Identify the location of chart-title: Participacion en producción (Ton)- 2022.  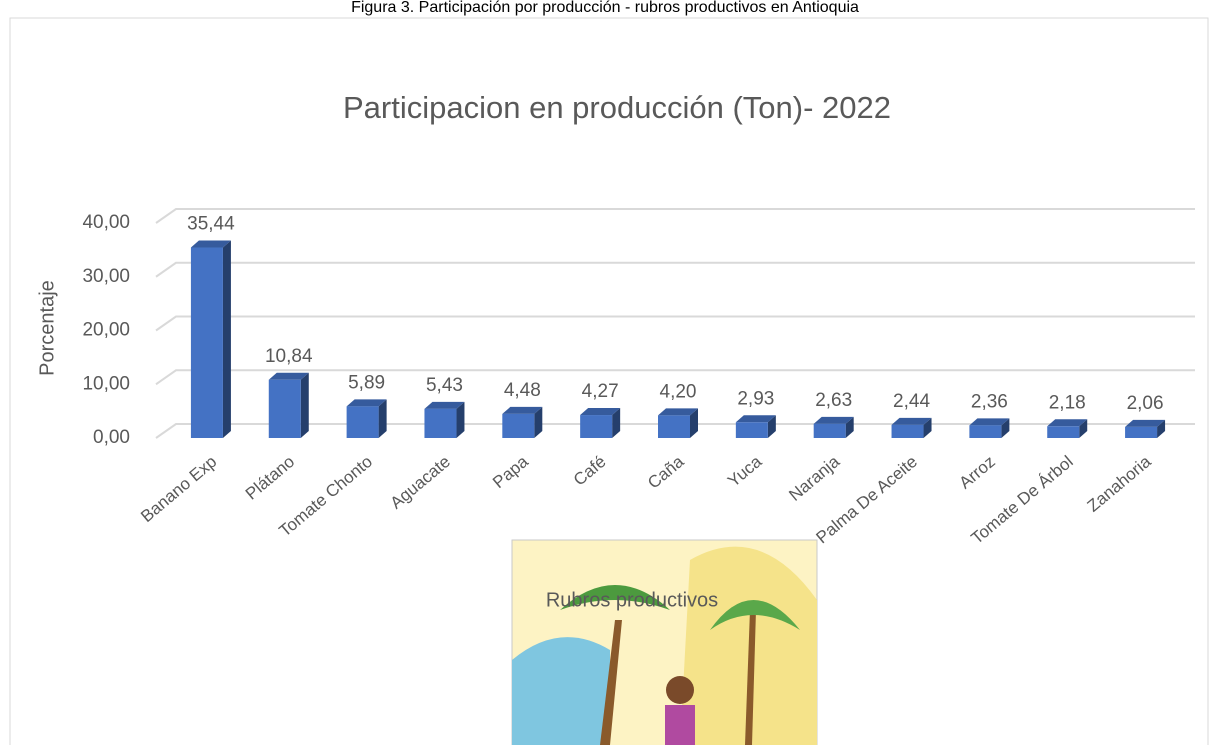
(617, 107).